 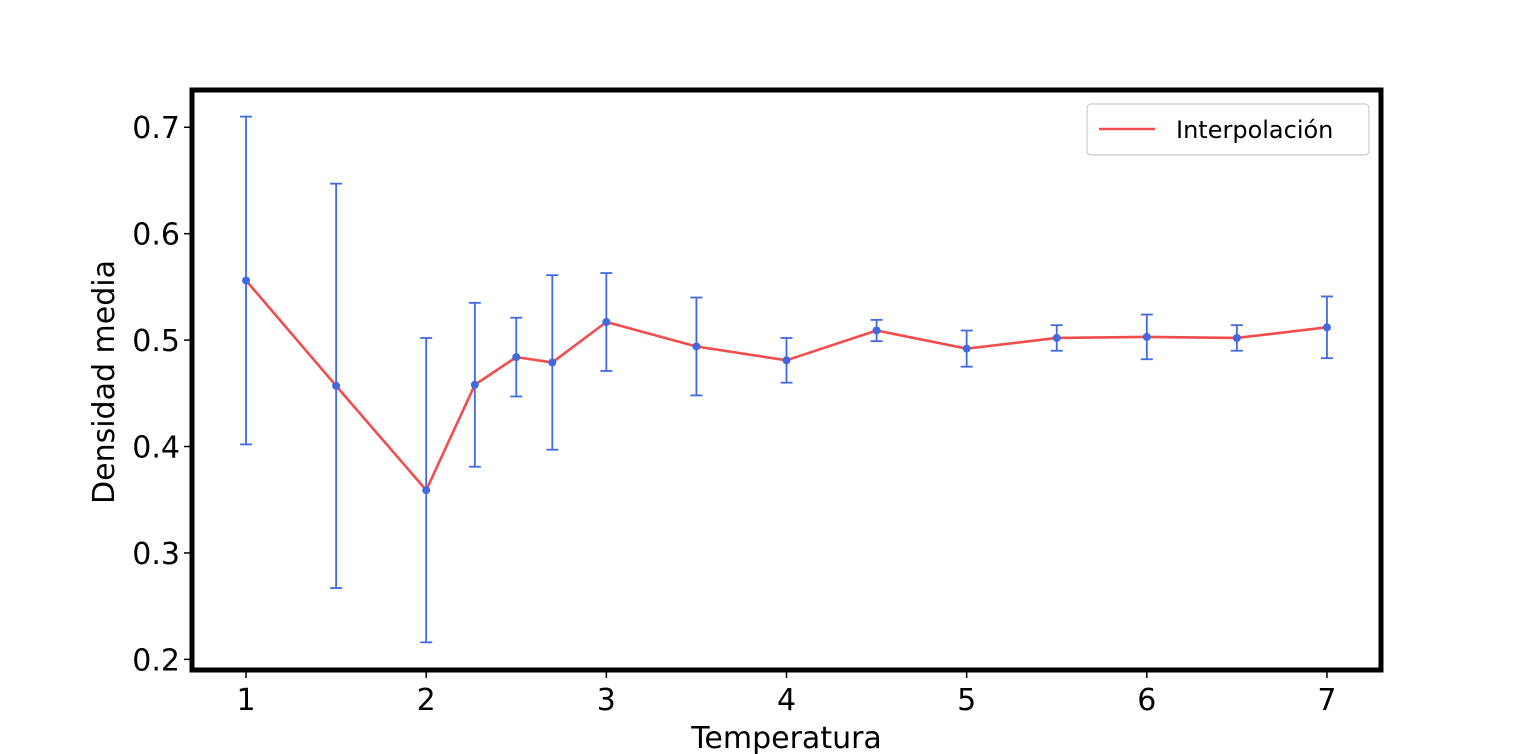 I want to click on y-tick-label: 0.6, so click(x=156, y=235).